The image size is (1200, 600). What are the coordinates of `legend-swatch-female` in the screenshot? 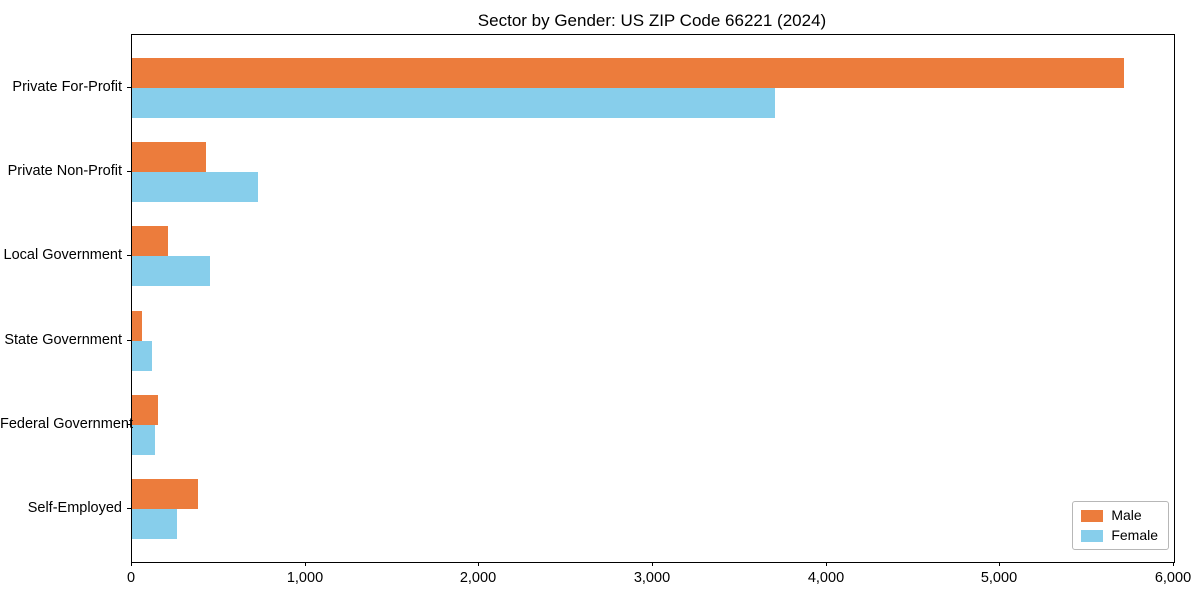 It's located at (1092, 535).